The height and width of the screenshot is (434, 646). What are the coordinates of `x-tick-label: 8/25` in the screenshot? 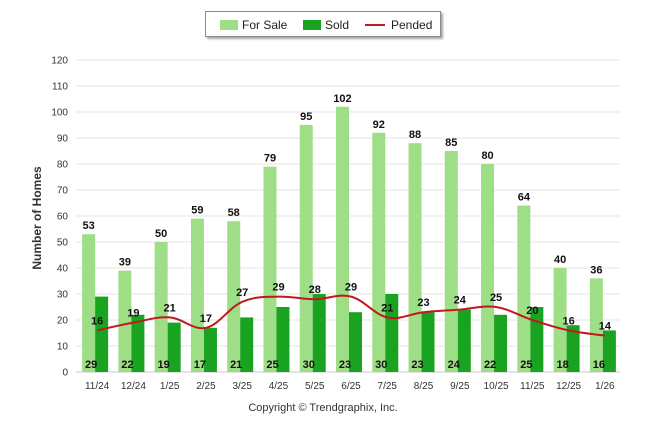 It's located at (424, 386).